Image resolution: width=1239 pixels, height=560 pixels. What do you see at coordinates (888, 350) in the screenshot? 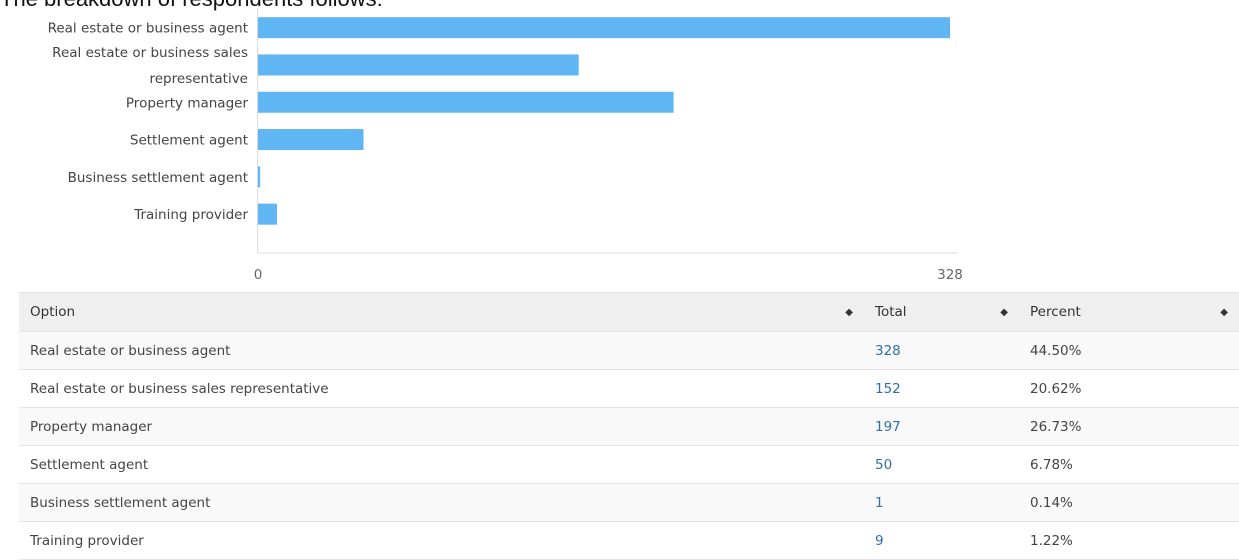
I see `total-link: 328` at bounding box center [888, 350].